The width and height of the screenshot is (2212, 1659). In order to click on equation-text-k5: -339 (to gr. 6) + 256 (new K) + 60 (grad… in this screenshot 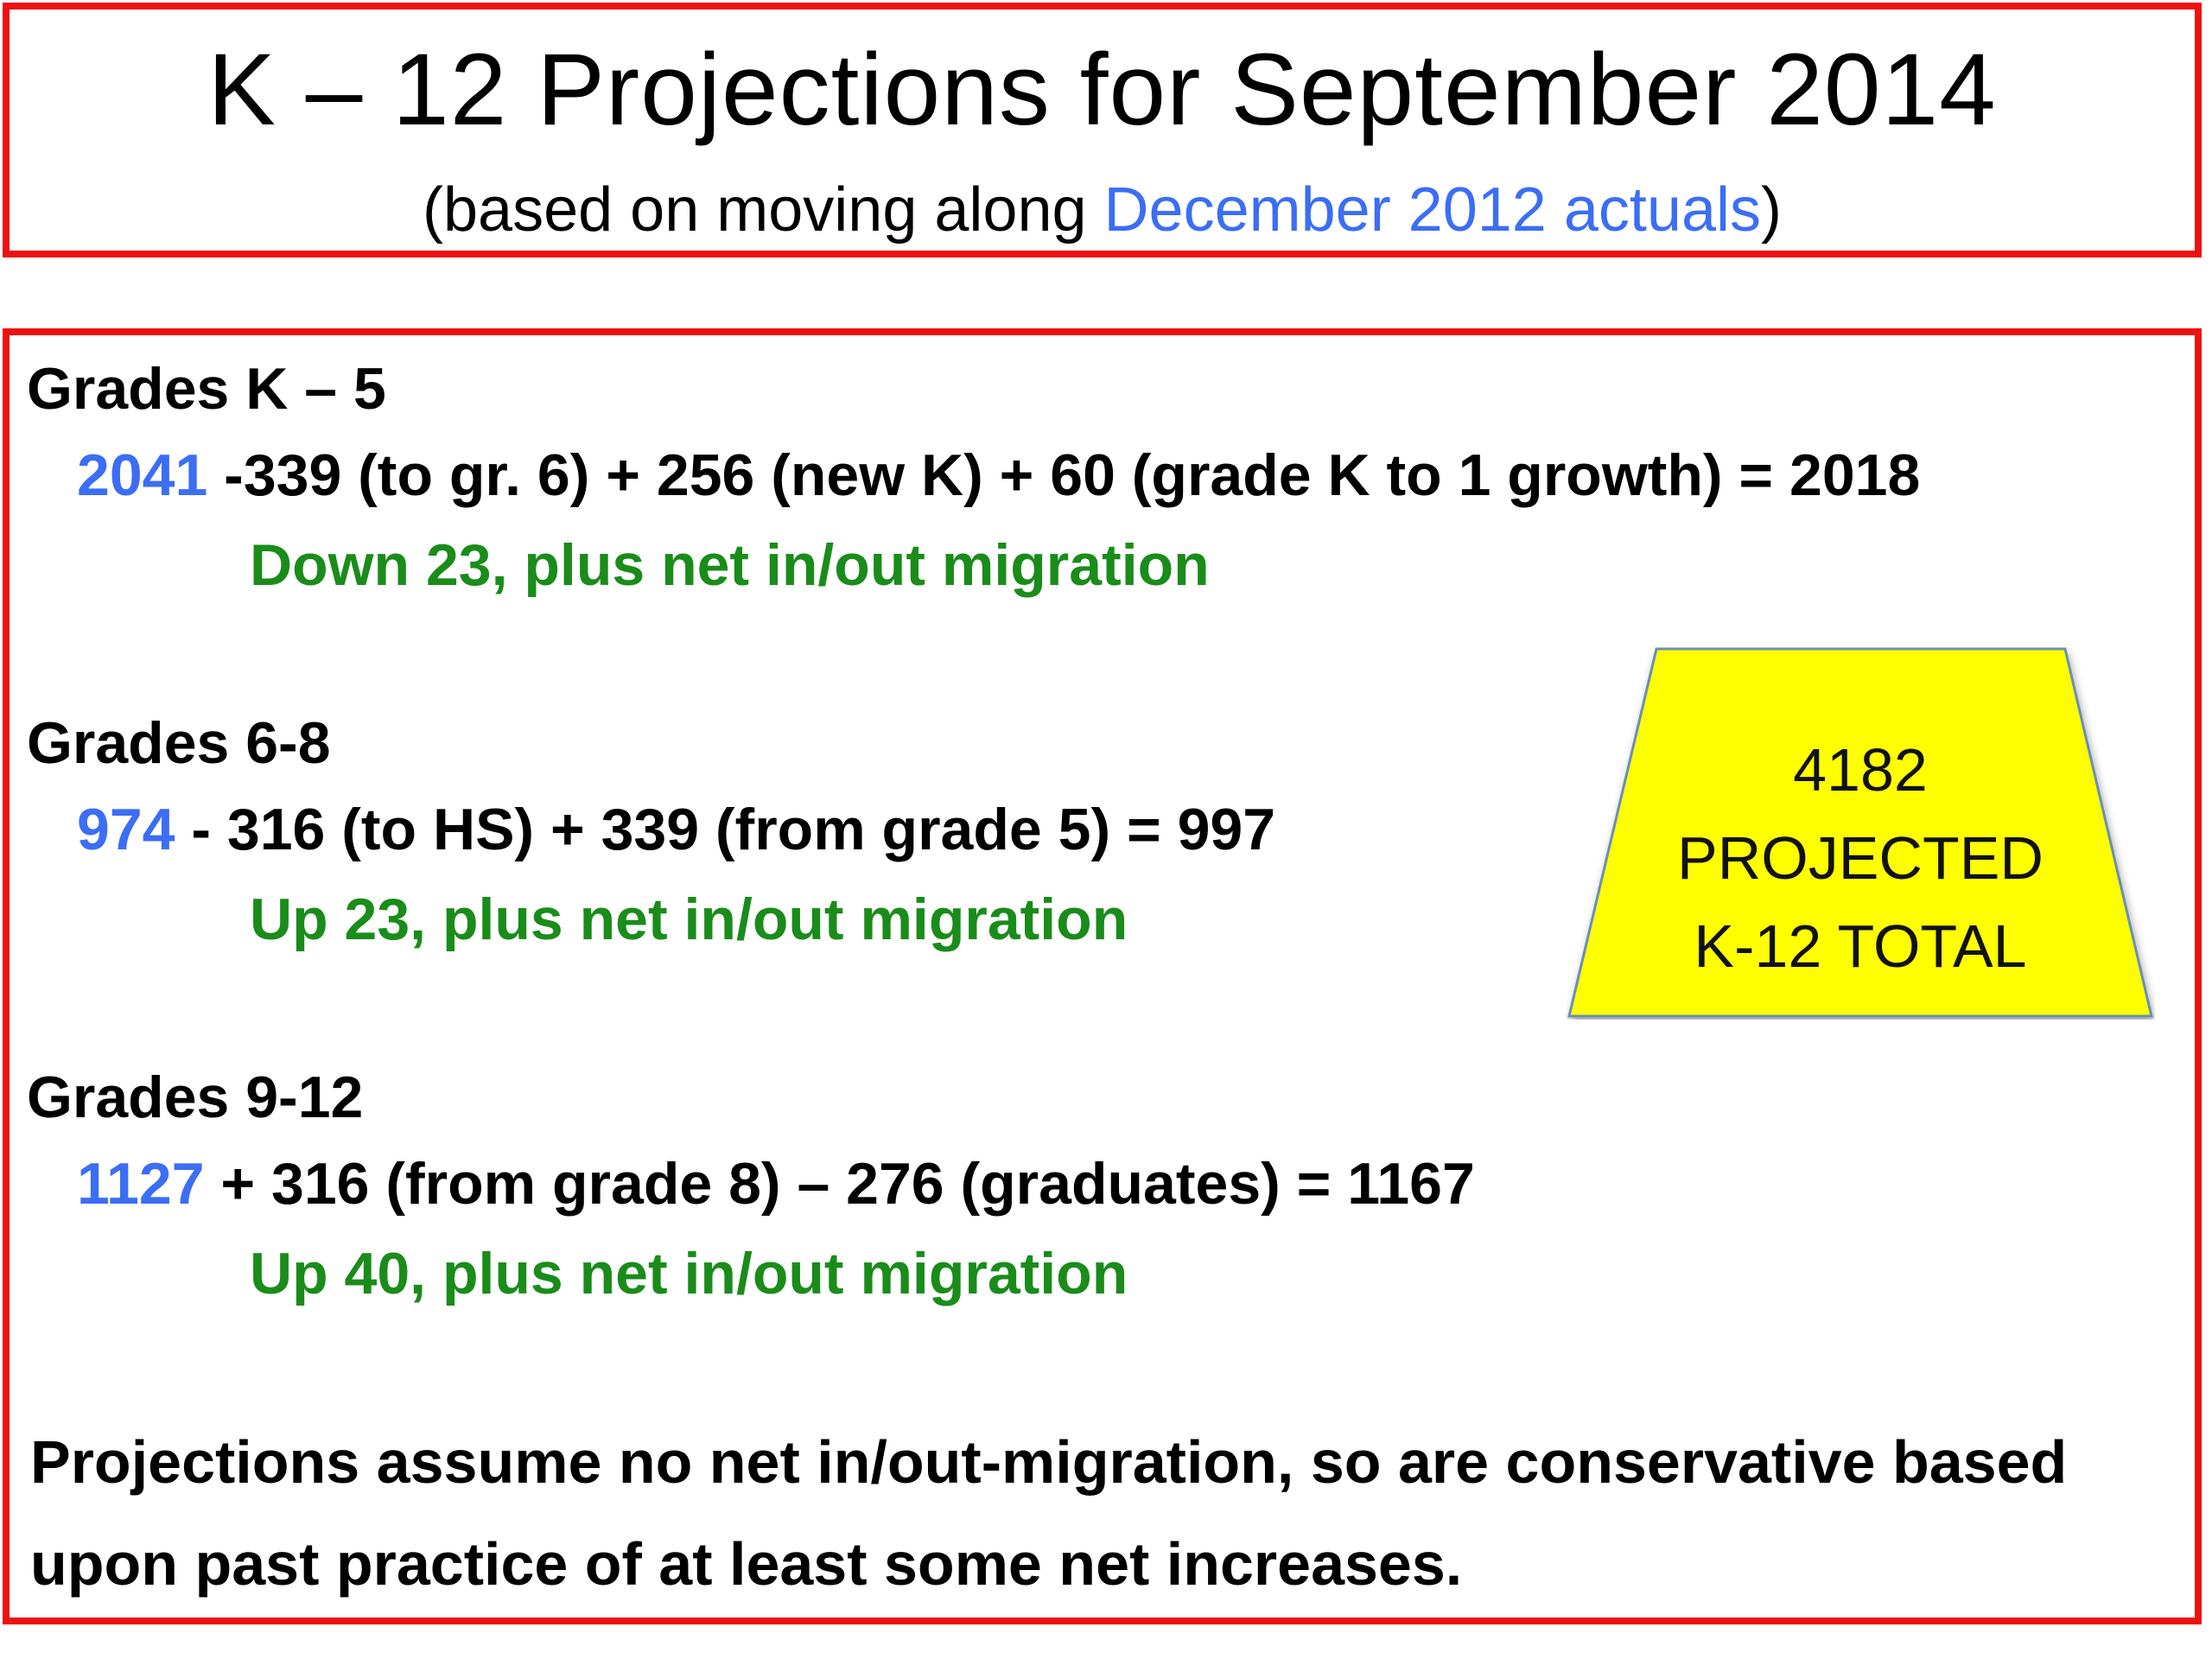, I will do `click(1064, 475)`.